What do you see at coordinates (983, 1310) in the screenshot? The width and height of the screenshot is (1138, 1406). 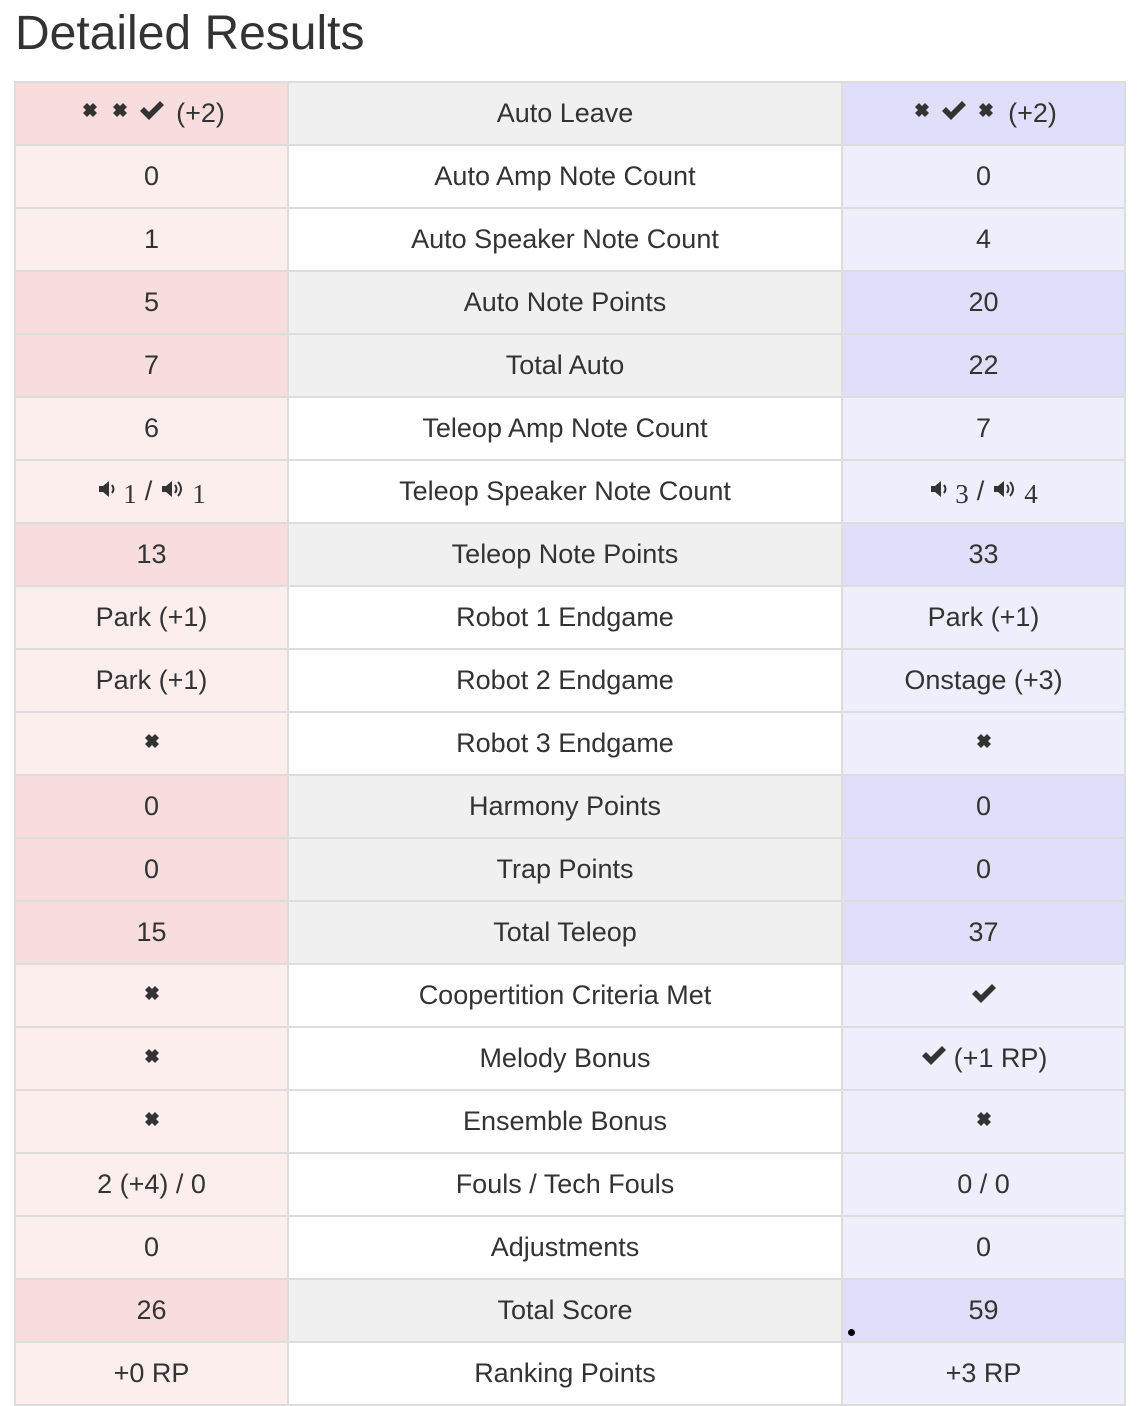 I see `blue-alliance-cell: 59` at bounding box center [983, 1310].